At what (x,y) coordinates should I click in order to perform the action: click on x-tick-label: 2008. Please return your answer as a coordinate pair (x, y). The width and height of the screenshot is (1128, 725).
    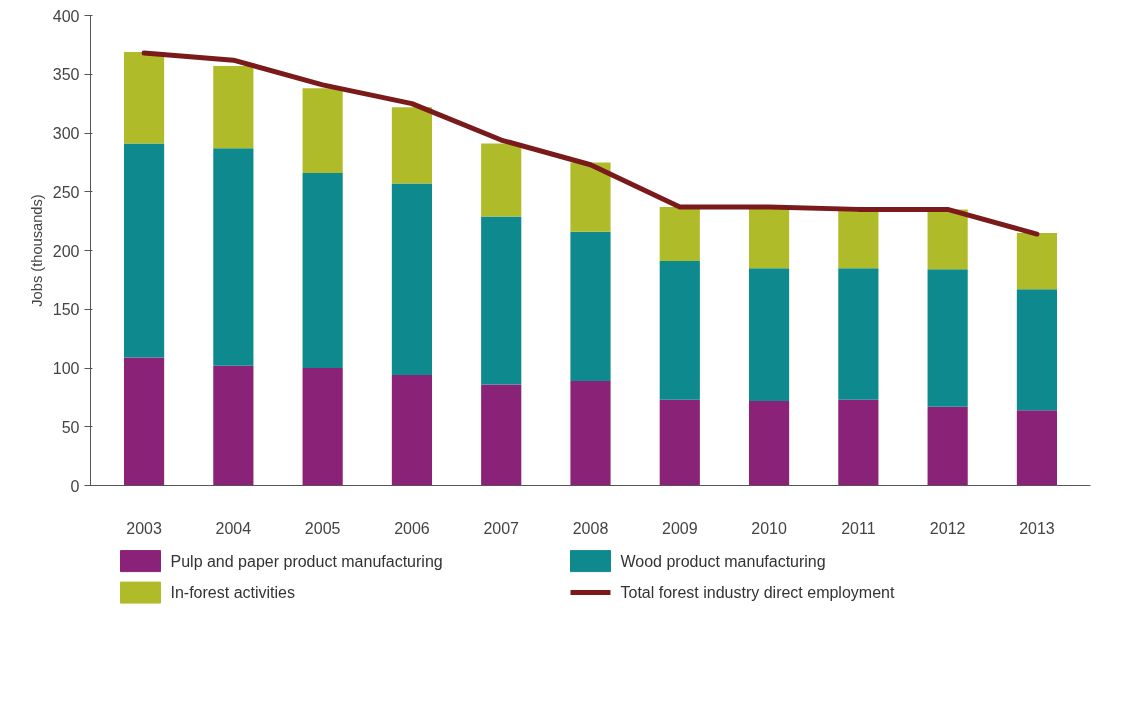
    Looking at the image, I should click on (590, 528).